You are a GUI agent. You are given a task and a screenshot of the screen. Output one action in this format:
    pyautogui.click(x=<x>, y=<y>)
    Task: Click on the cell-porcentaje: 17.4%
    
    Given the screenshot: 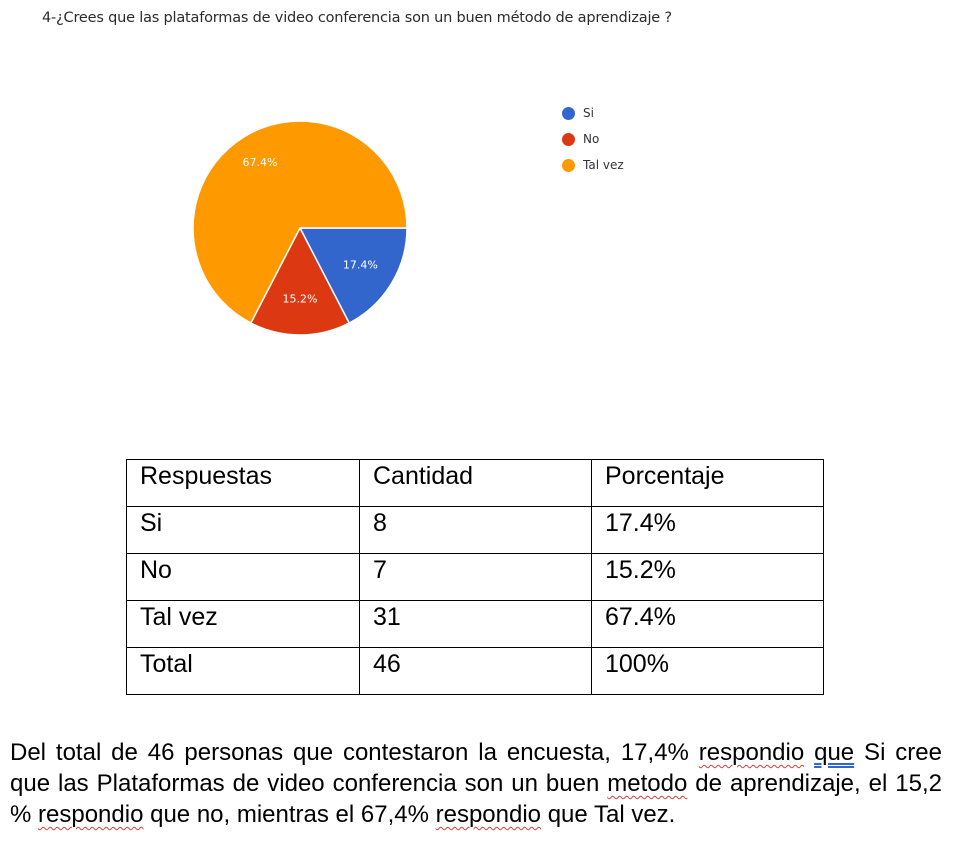 What is the action you would take?
    pyautogui.click(x=707, y=530)
    